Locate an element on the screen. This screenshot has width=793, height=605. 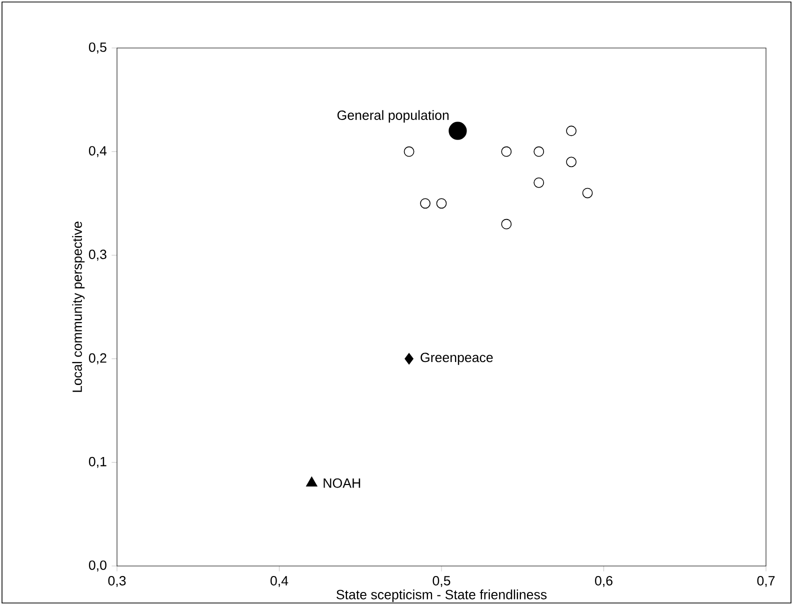
y-tick-label: 0,2 is located at coordinates (97, 358).